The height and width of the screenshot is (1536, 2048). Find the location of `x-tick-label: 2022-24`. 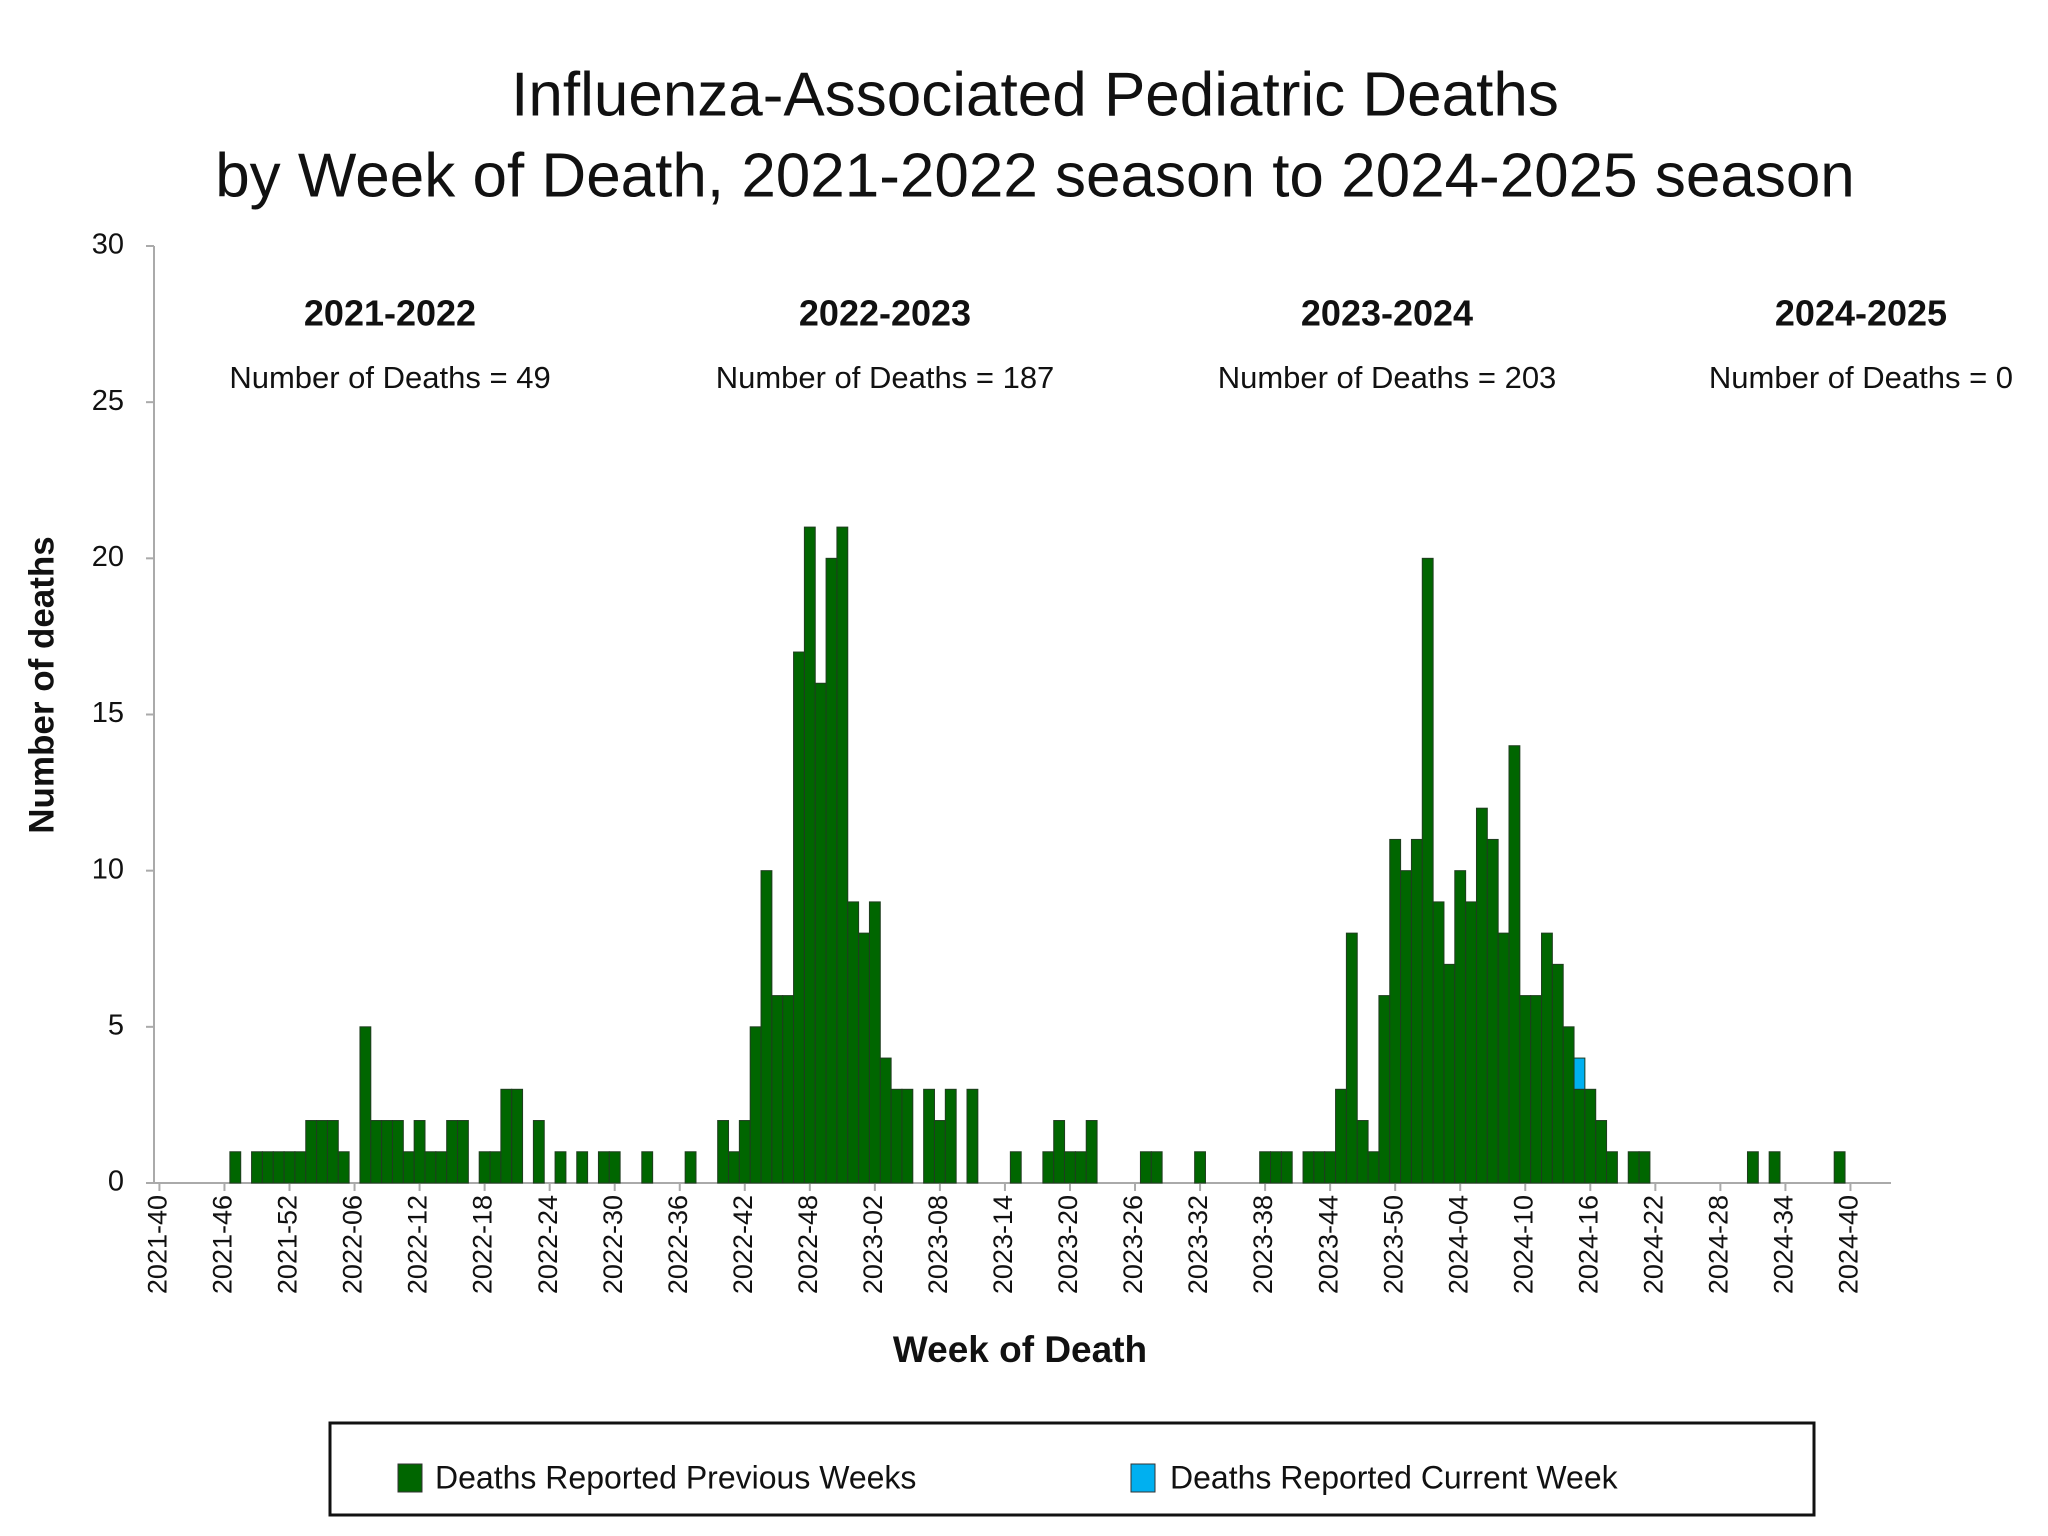

x-tick-label: 2022-24 is located at coordinates (548, 1244).